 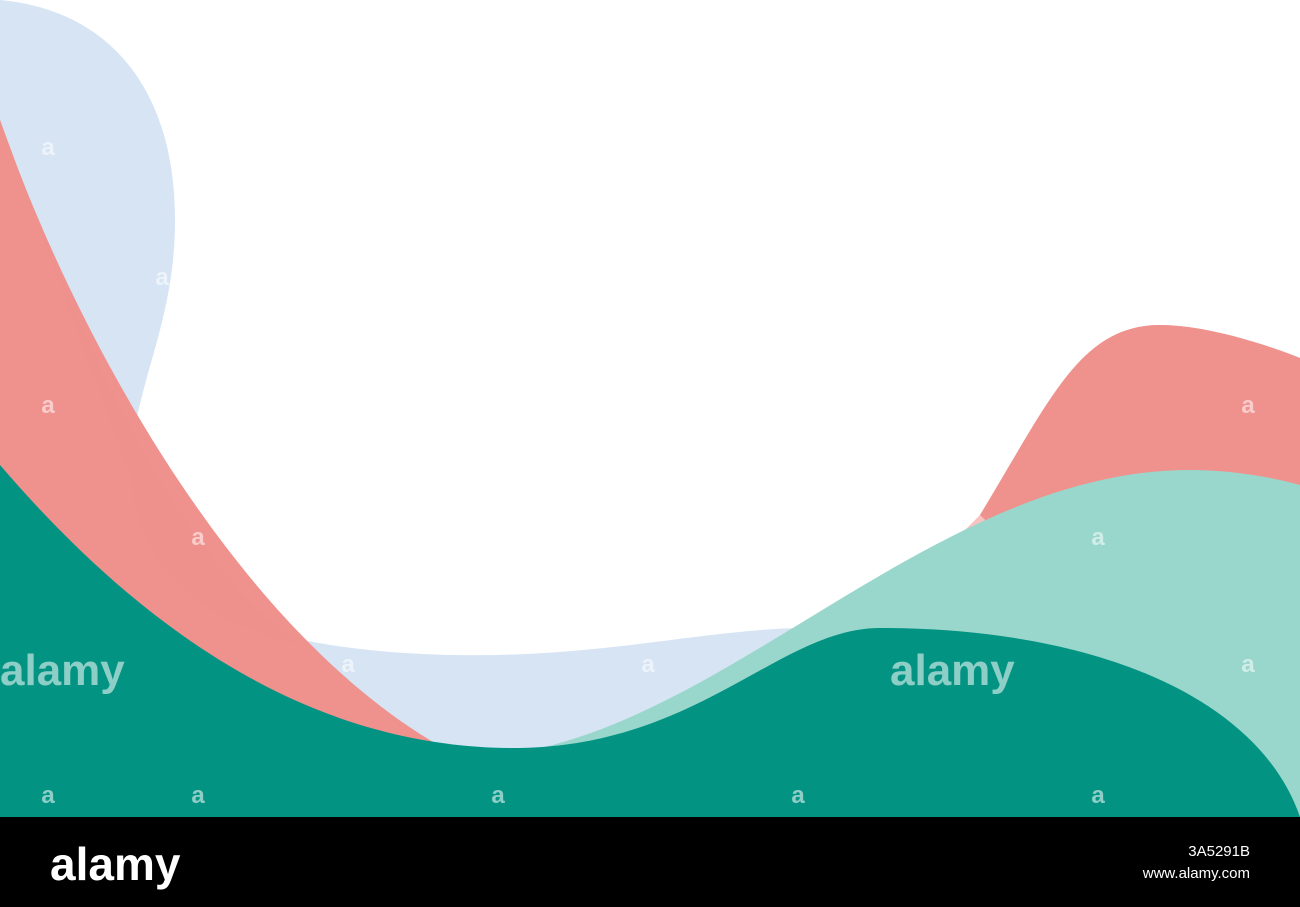 What do you see at coordinates (650, 862) in the screenshot?
I see `footer-bar` at bounding box center [650, 862].